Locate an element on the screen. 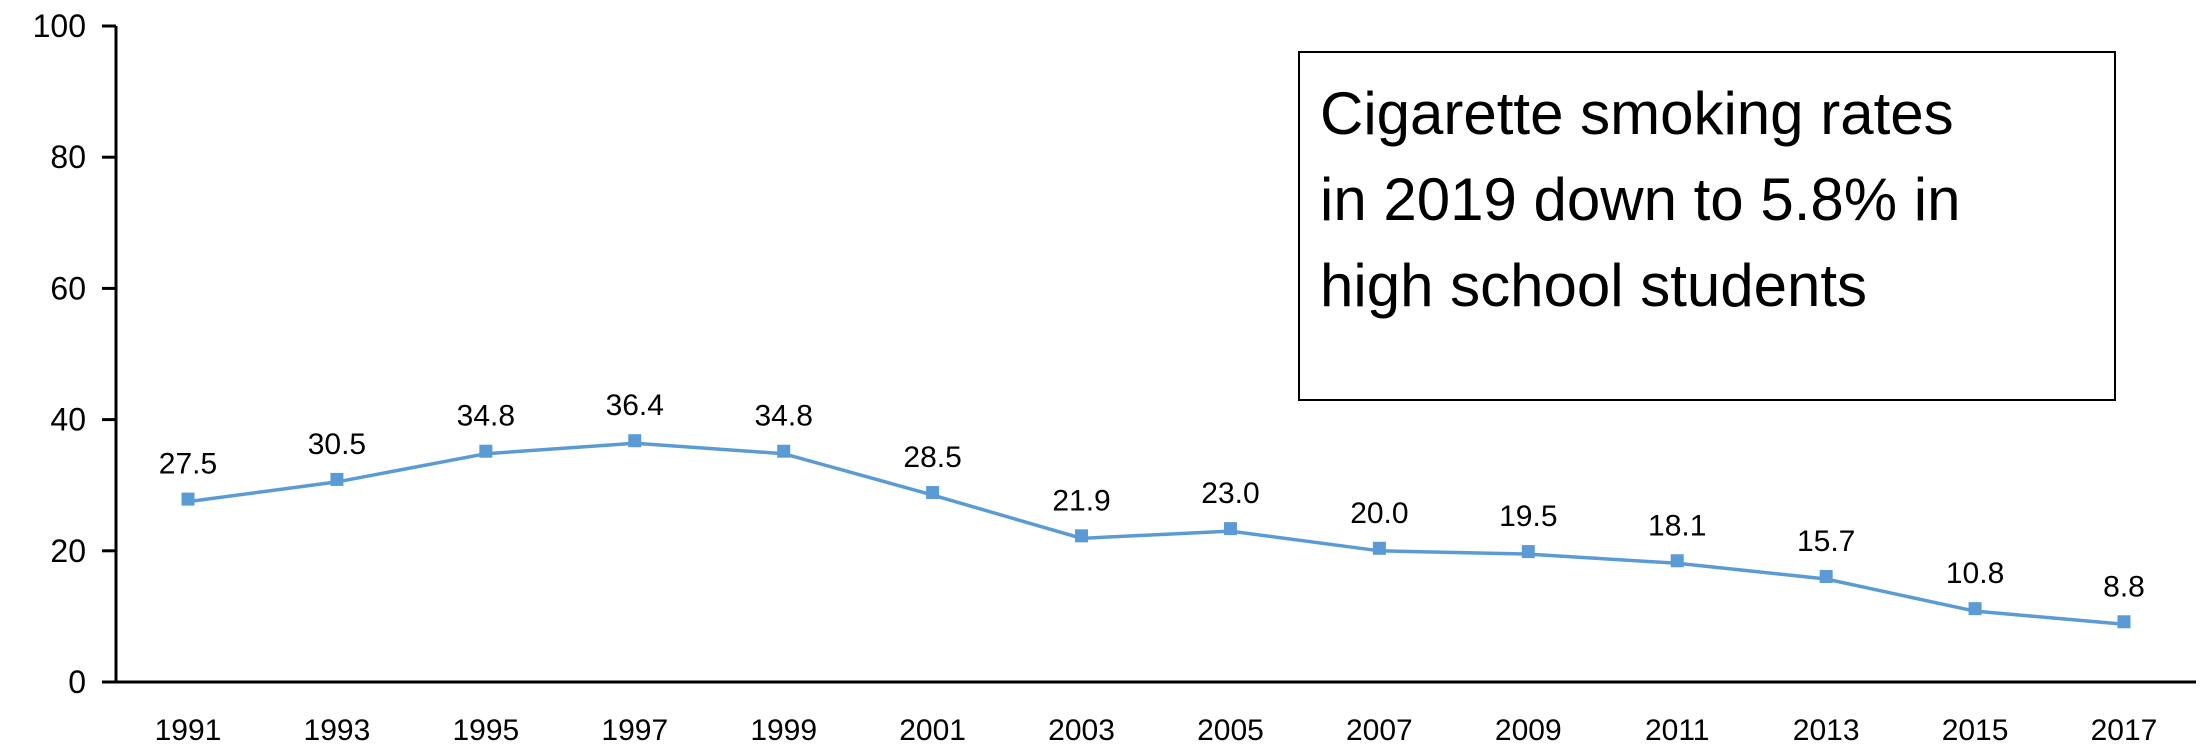 The image size is (2205, 746). data-label: 19.5 is located at coordinates (1528, 516).